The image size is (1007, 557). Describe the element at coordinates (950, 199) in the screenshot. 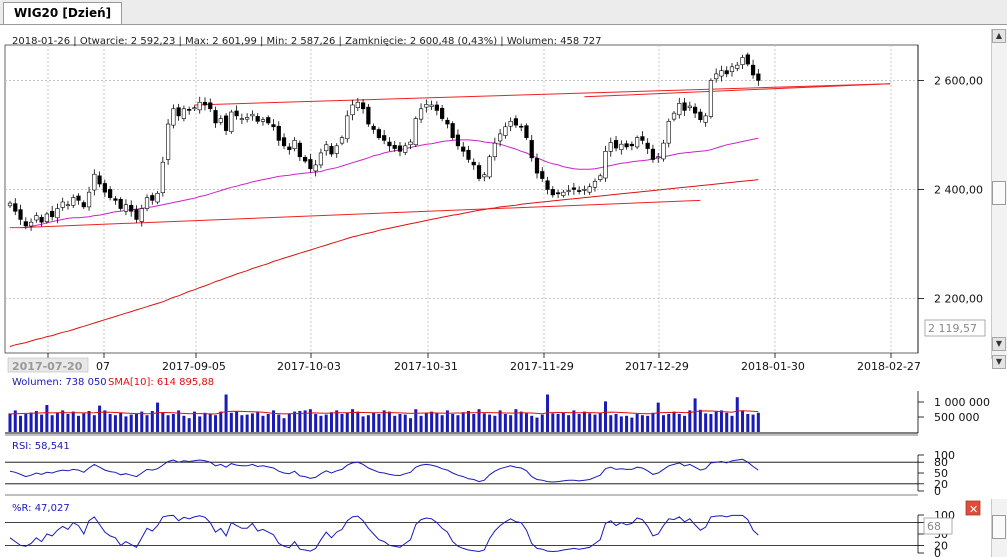

I see `price-y-axis: 2 200,00 2 400,00 2 600,00` at that location.